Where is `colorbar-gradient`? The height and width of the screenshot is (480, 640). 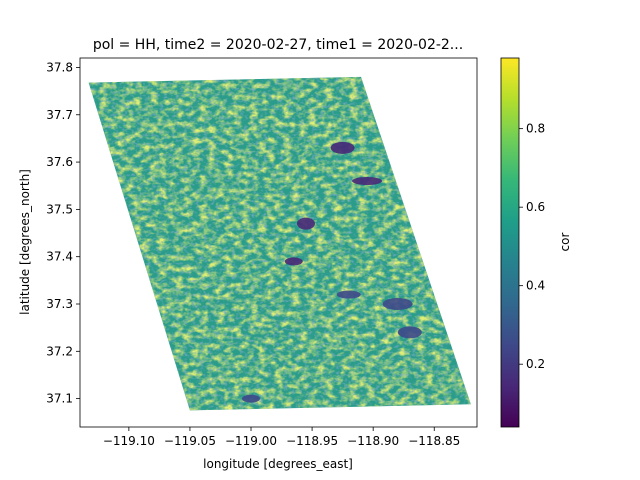
colorbar-gradient is located at coordinates (510, 242).